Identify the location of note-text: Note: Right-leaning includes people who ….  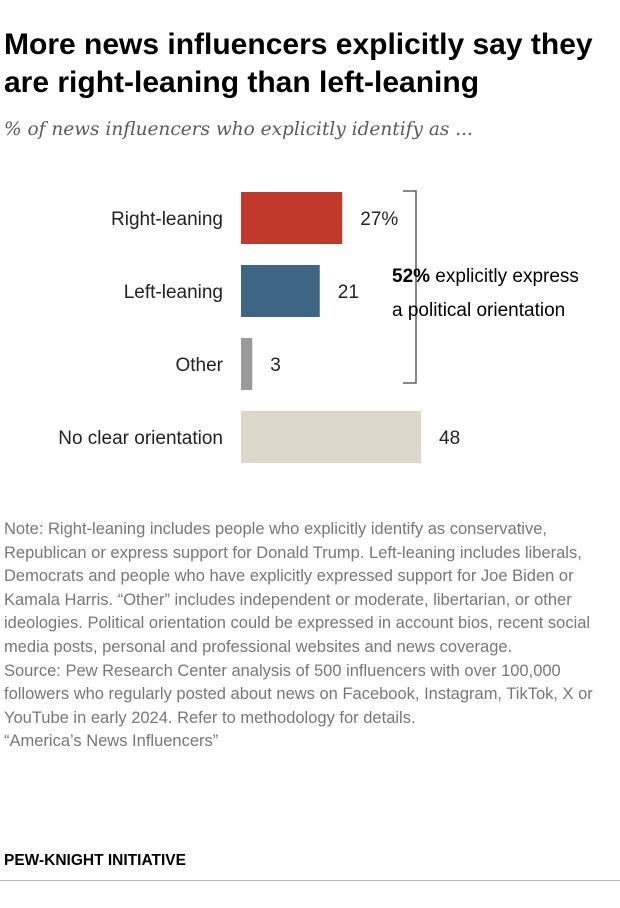
(297, 588).